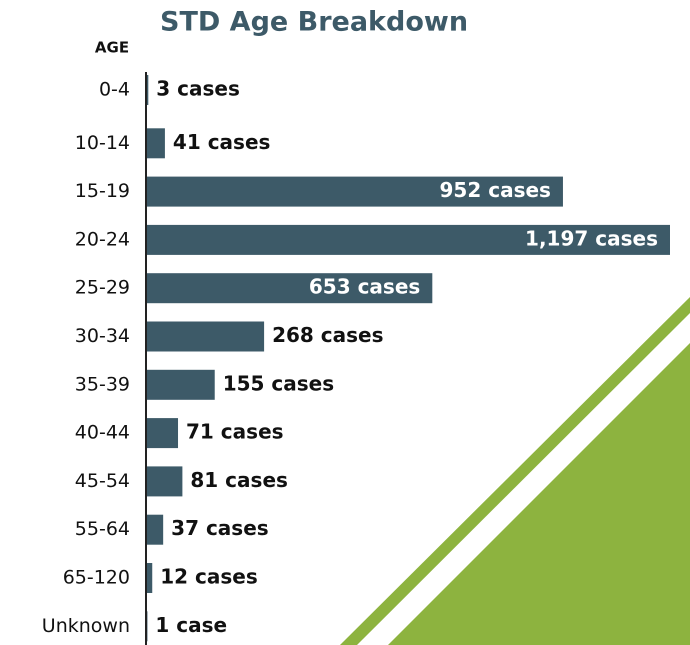 This screenshot has height=645, width=690. What do you see at coordinates (102, 529) in the screenshot?
I see `y-tick-label: 55-64` at bounding box center [102, 529].